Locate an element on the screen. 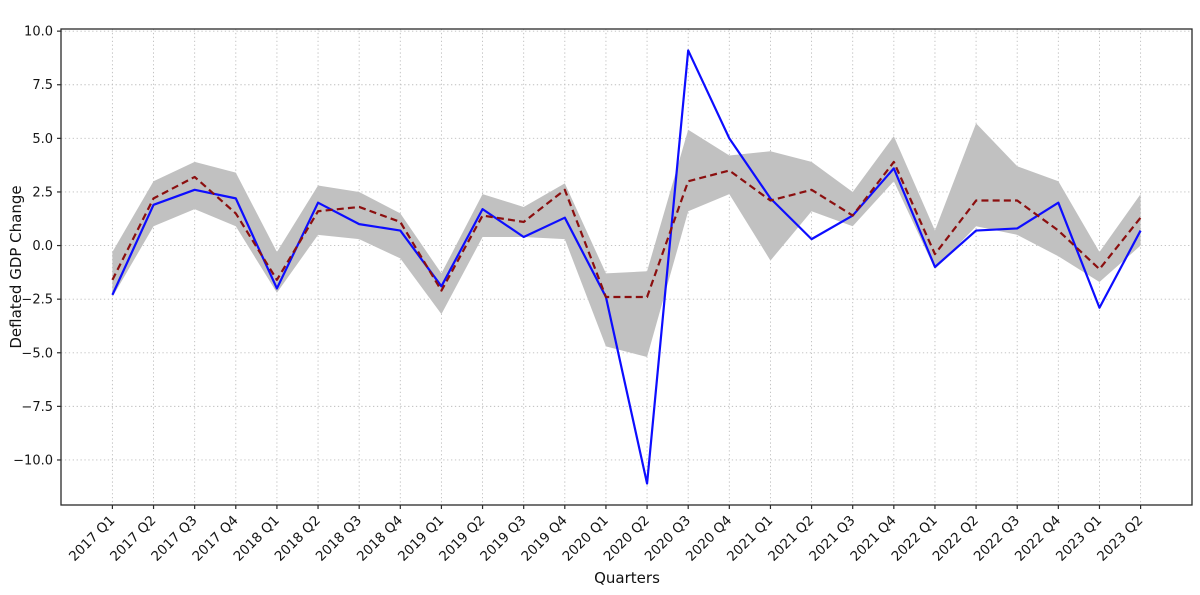  y-tick-label: −2.5 is located at coordinates (37, 300).